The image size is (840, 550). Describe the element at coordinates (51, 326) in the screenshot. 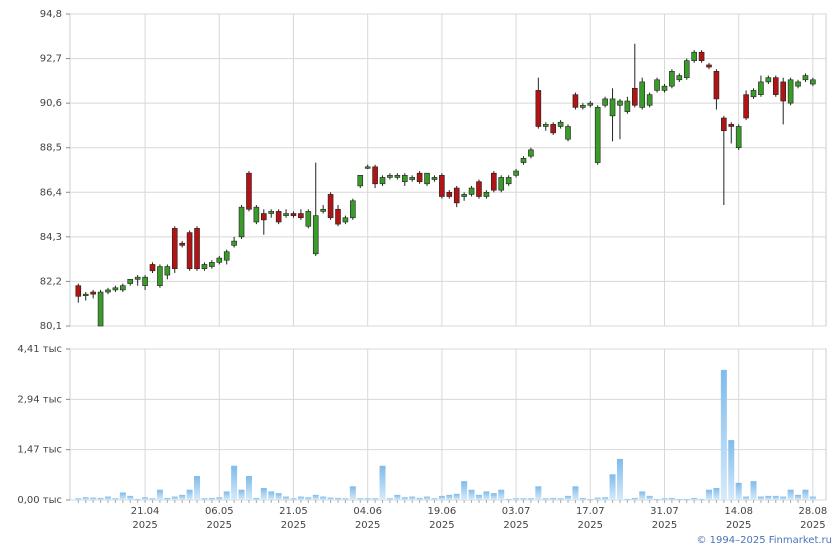

I see `y-tick-label: 80,1` at that location.